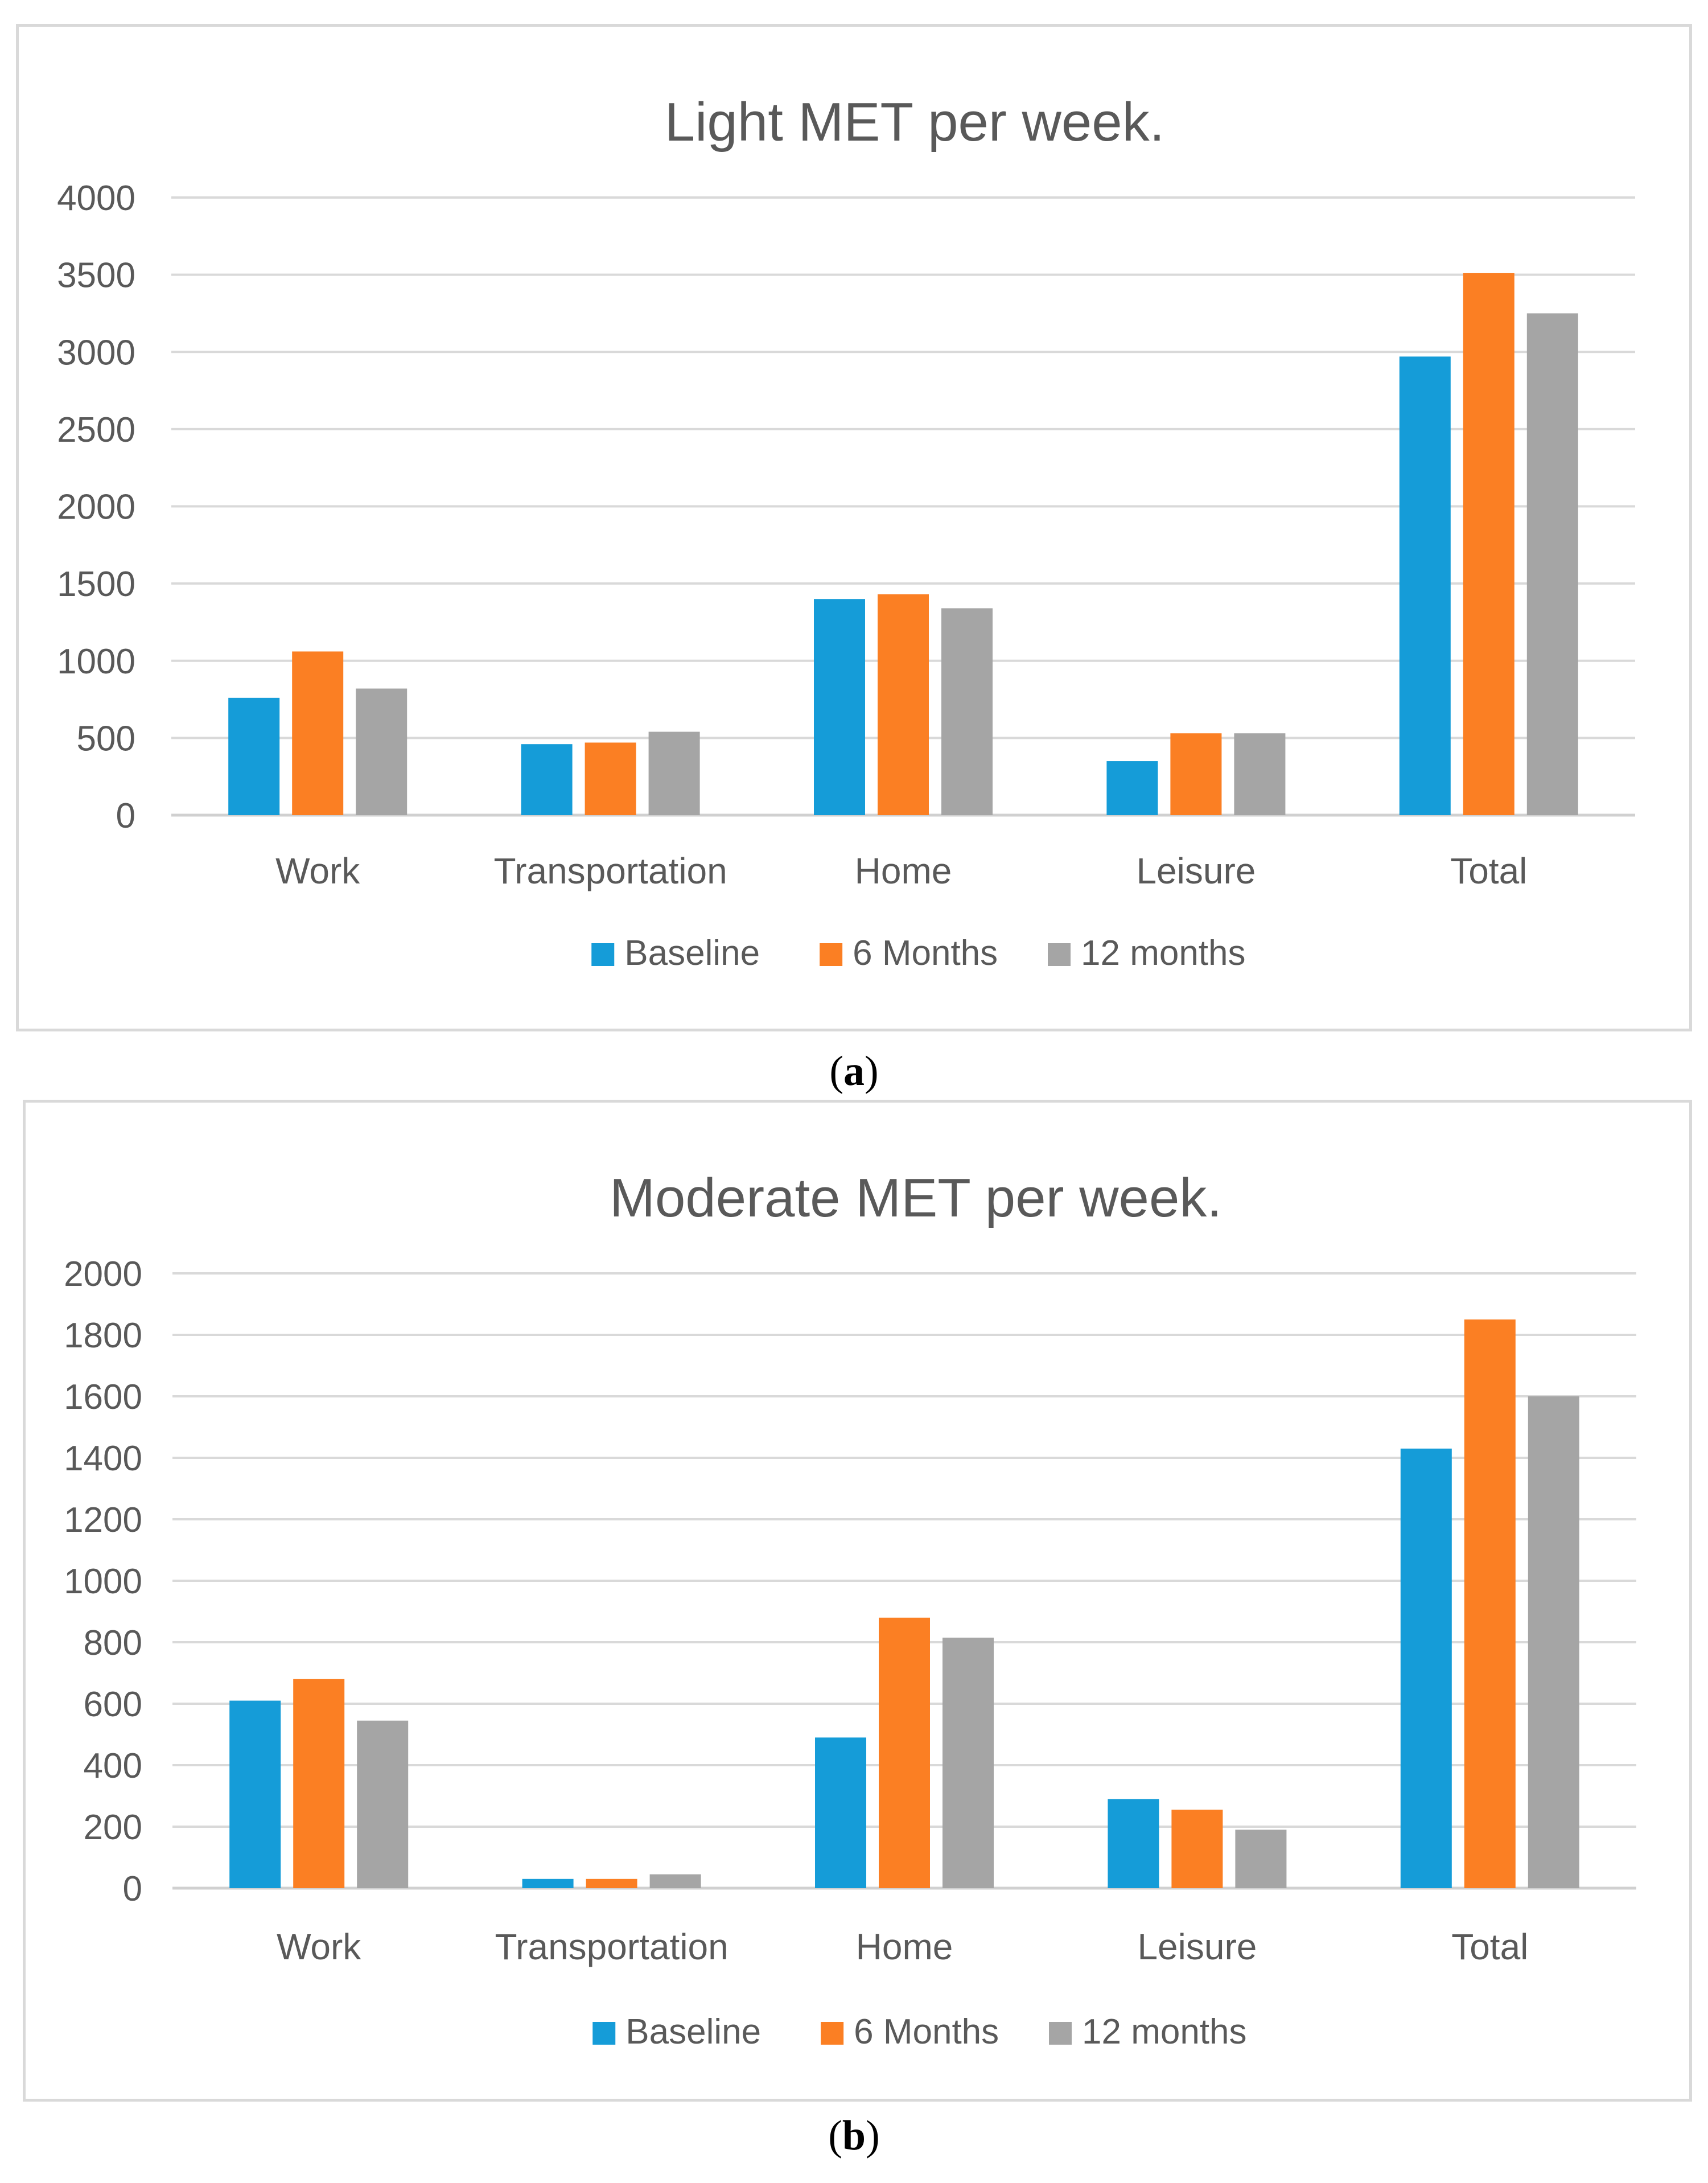 The image size is (1708, 2183). What do you see at coordinates (915, 122) in the screenshot?
I see `chart-title: Light MET per week.` at bounding box center [915, 122].